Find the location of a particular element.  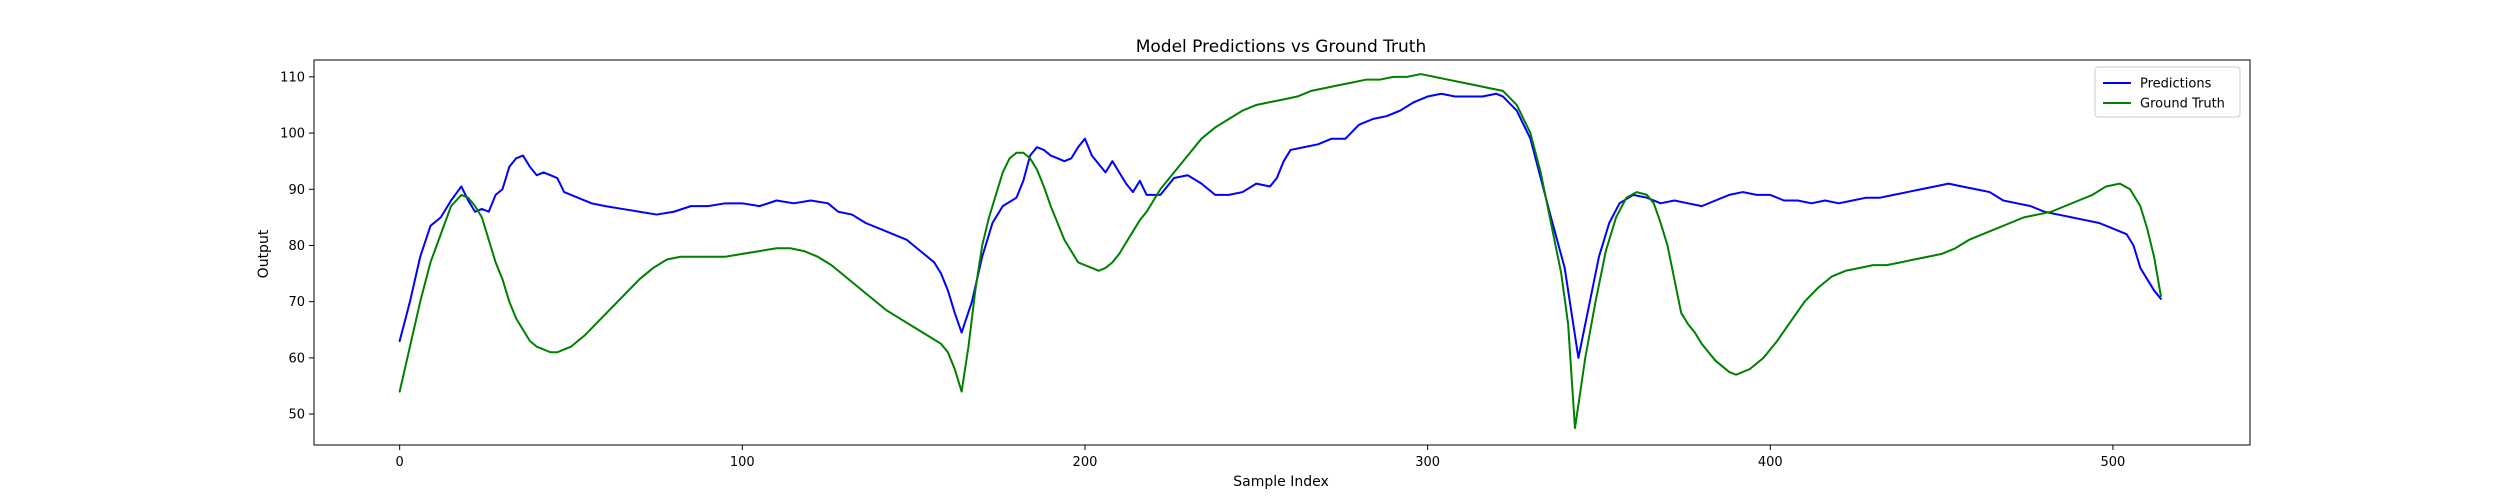

y-axis-ticks: 50 60 70 80 90 100 110 is located at coordinates (297, 246).